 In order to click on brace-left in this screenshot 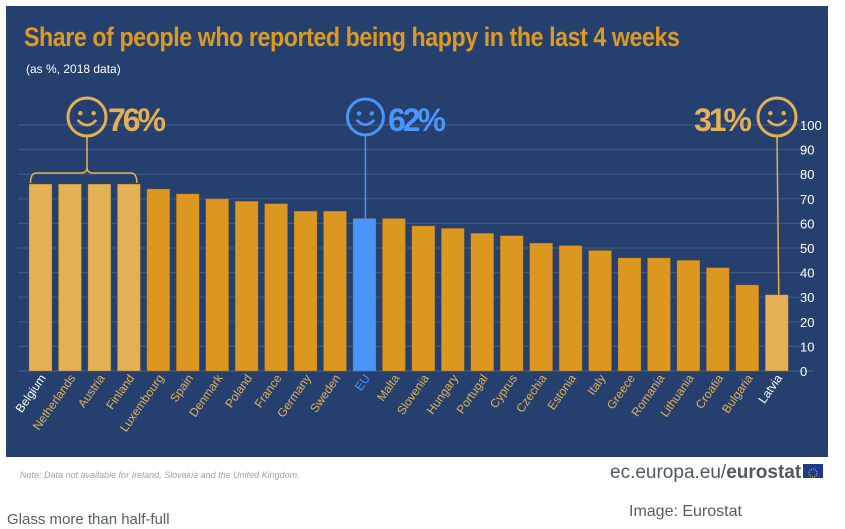, I will do `click(58, 160)`.